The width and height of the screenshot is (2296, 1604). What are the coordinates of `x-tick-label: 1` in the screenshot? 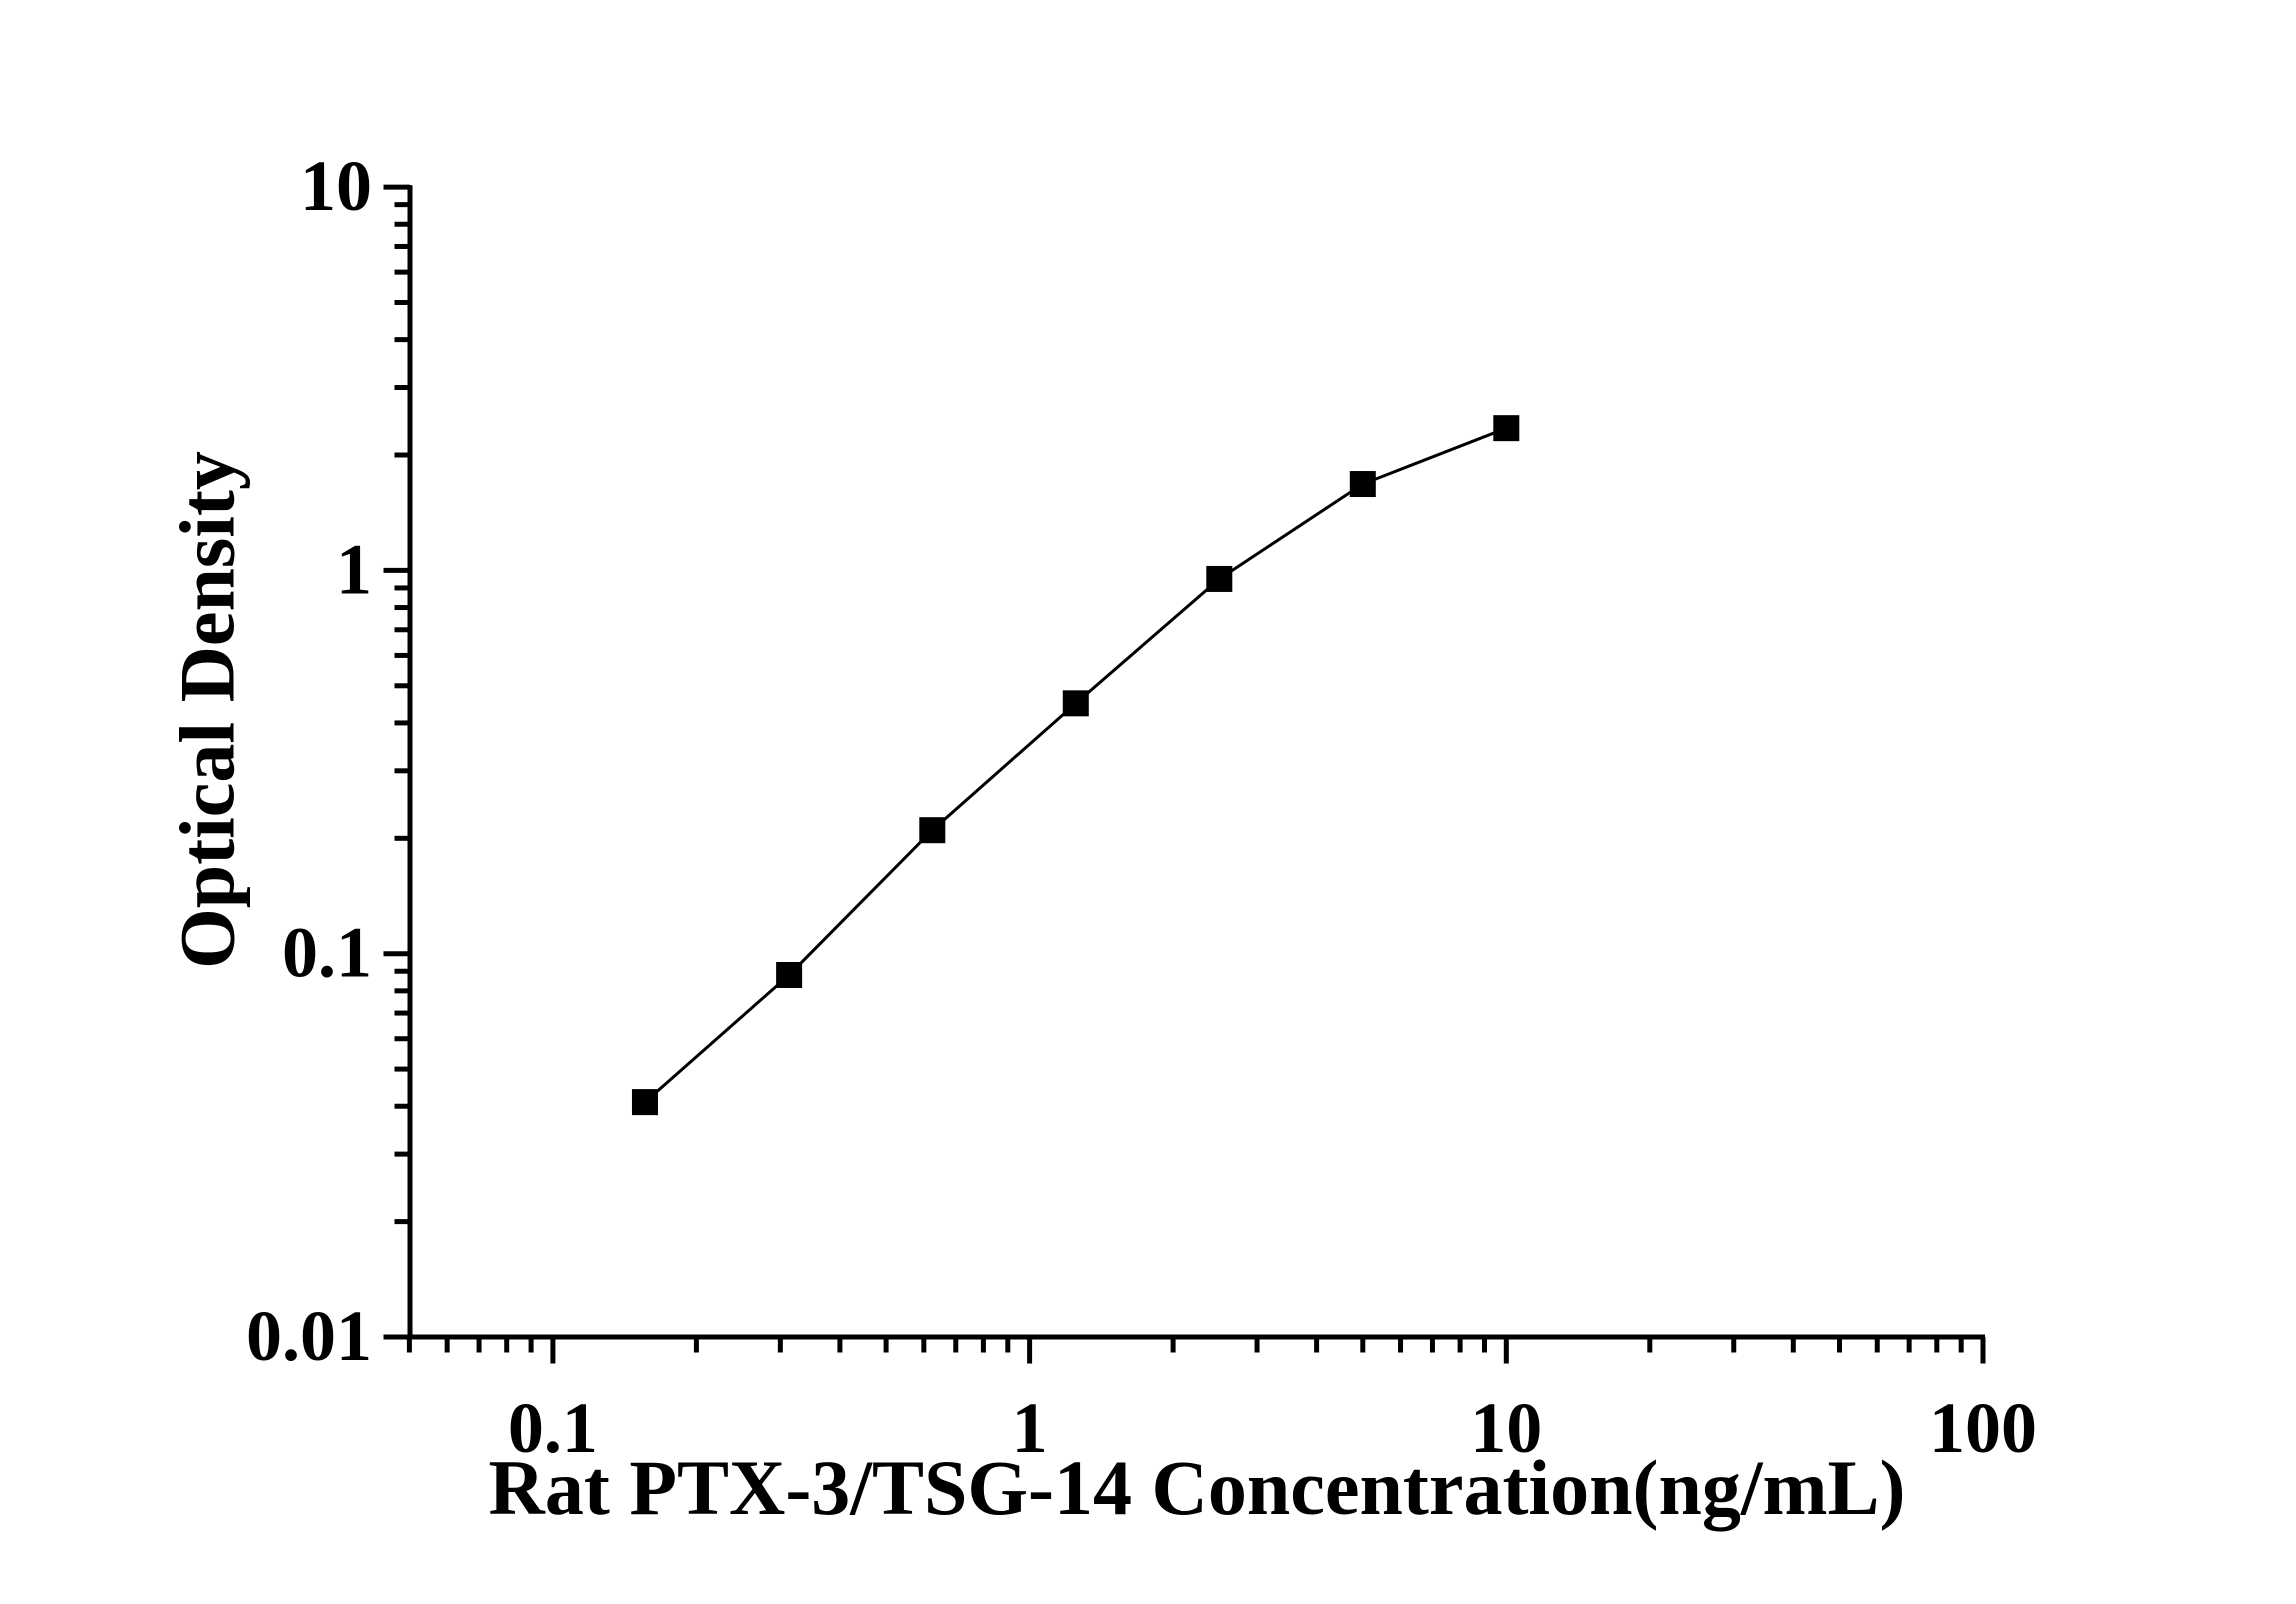 It's located at (1030, 1428).